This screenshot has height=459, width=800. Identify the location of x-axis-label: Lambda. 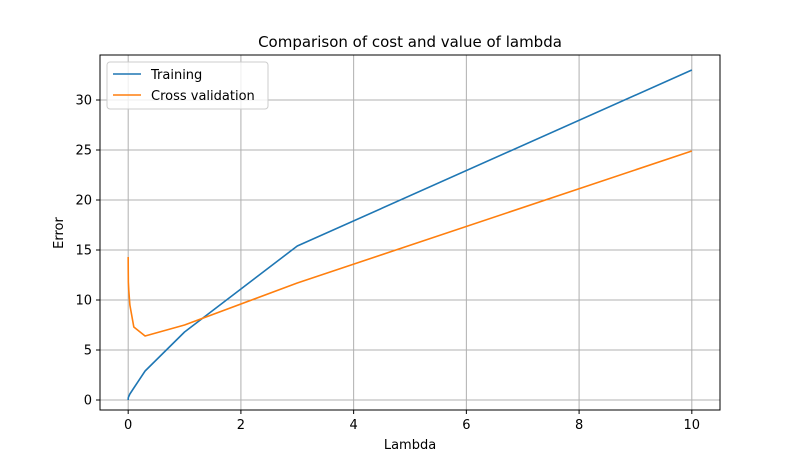
(410, 445).